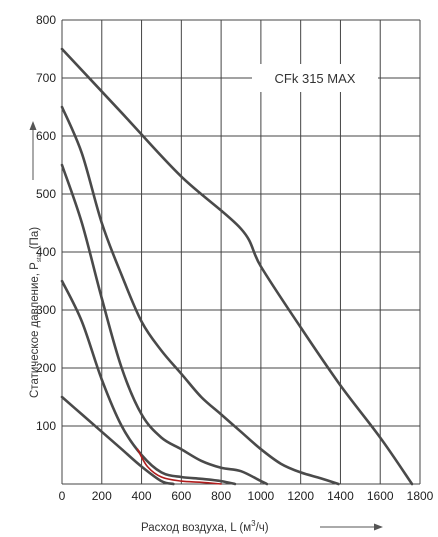 Image resolution: width=438 pixels, height=537 pixels. What do you see at coordinates (351, 527) in the screenshot?
I see `x-axis-arrow` at bounding box center [351, 527].